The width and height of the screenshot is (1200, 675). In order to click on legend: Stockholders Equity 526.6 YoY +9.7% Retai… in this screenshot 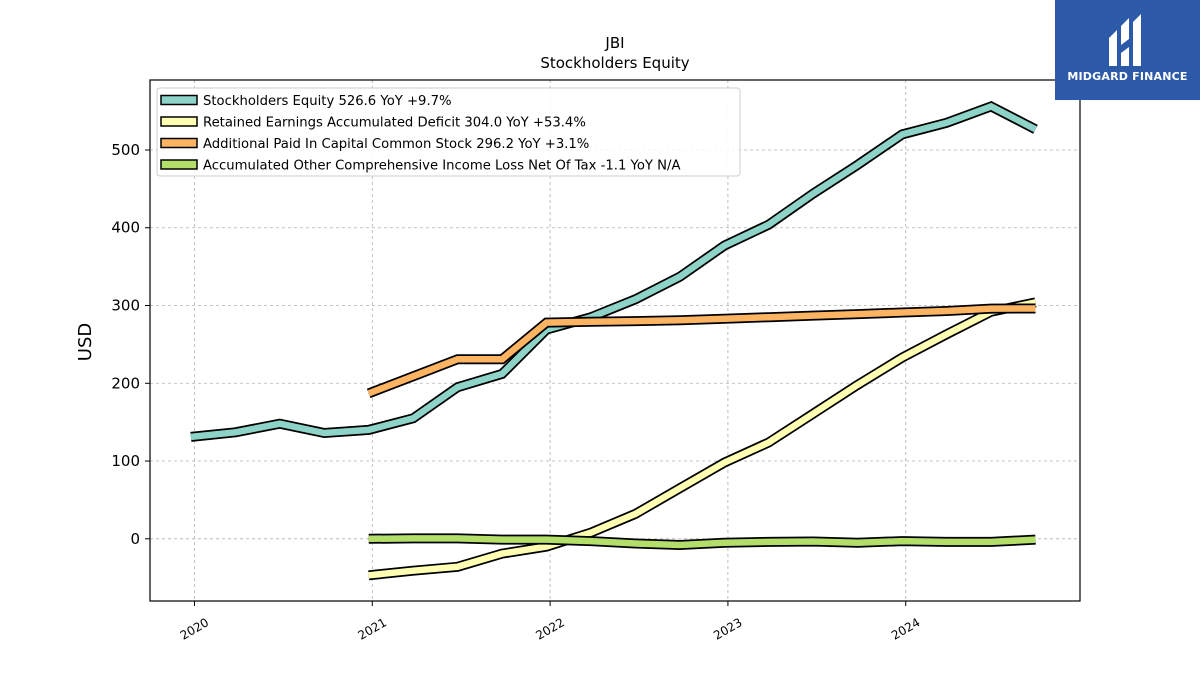, I will do `click(448, 132)`.